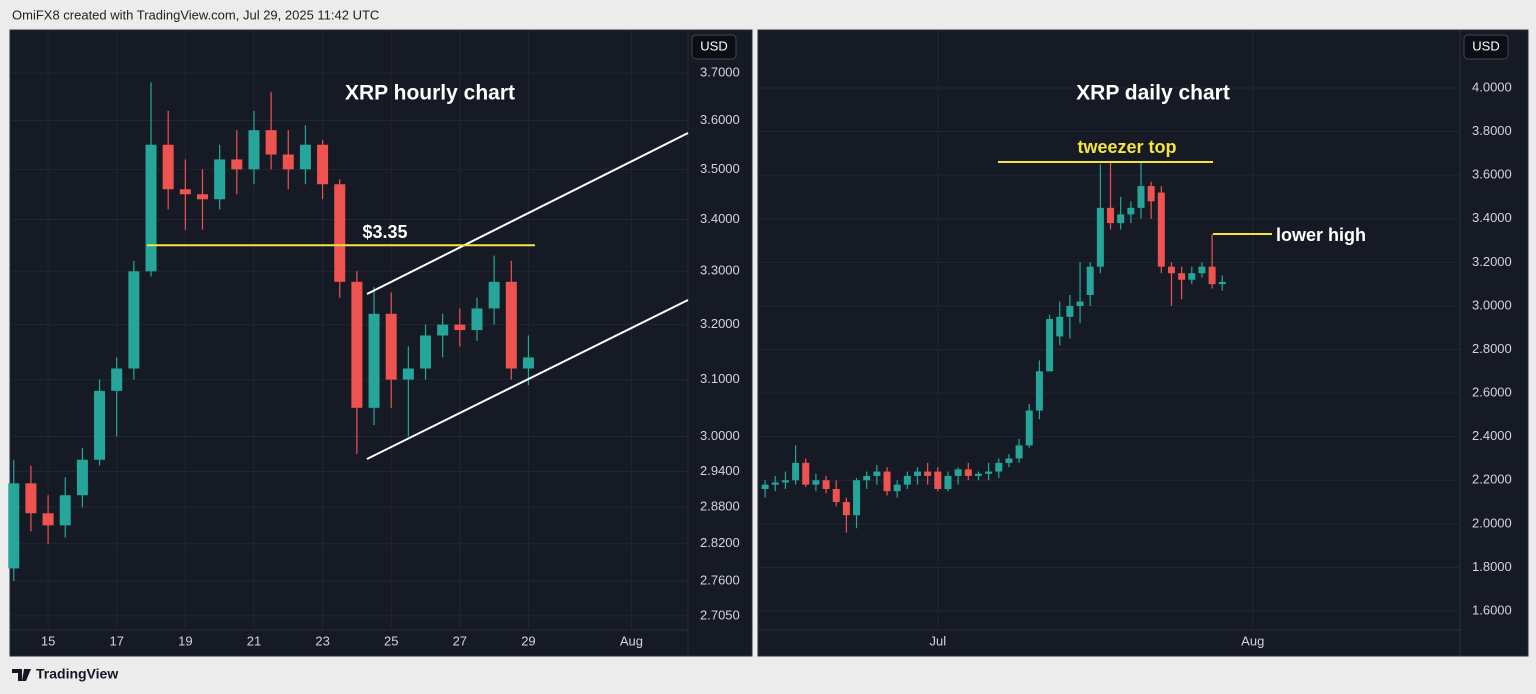 The image size is (1536, 694). Describe the element at coordinates (1492, 435) in the screenshot. I see `y-tick-label: 2.4000` at that location.